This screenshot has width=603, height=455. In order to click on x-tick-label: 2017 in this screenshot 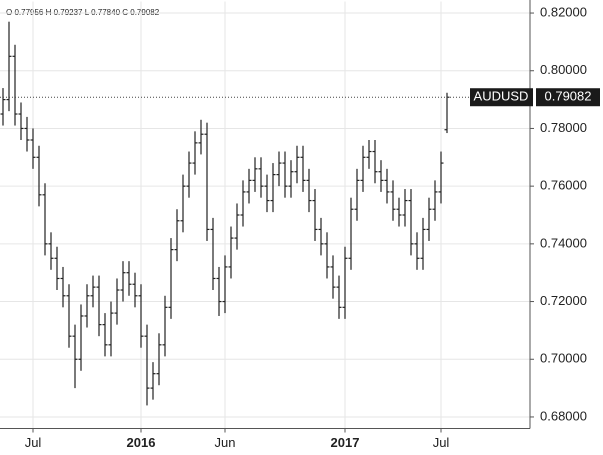, I will do `click(345, 442)`.